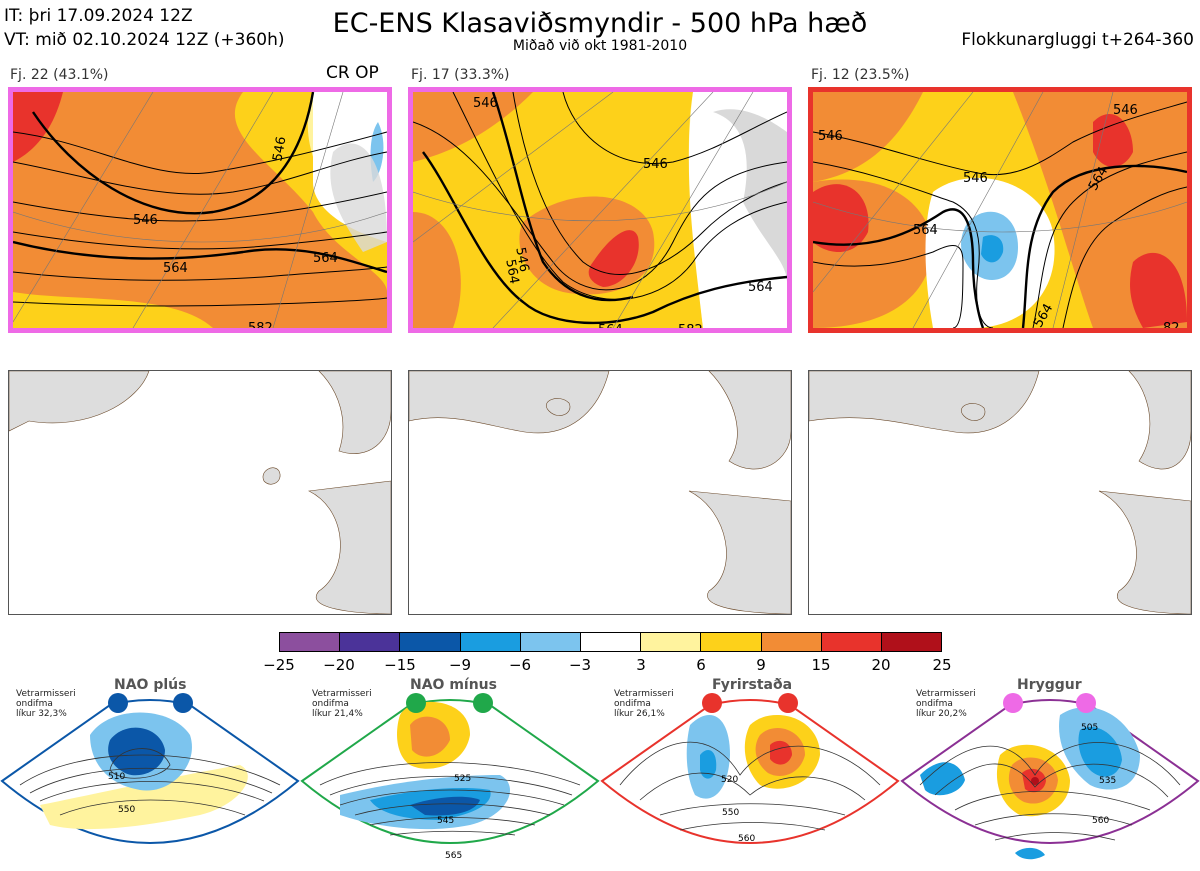 This screenshot has height=871, width=1200. I want to click on regime-info-line3: líkur 26,1%, so click(639, 714).